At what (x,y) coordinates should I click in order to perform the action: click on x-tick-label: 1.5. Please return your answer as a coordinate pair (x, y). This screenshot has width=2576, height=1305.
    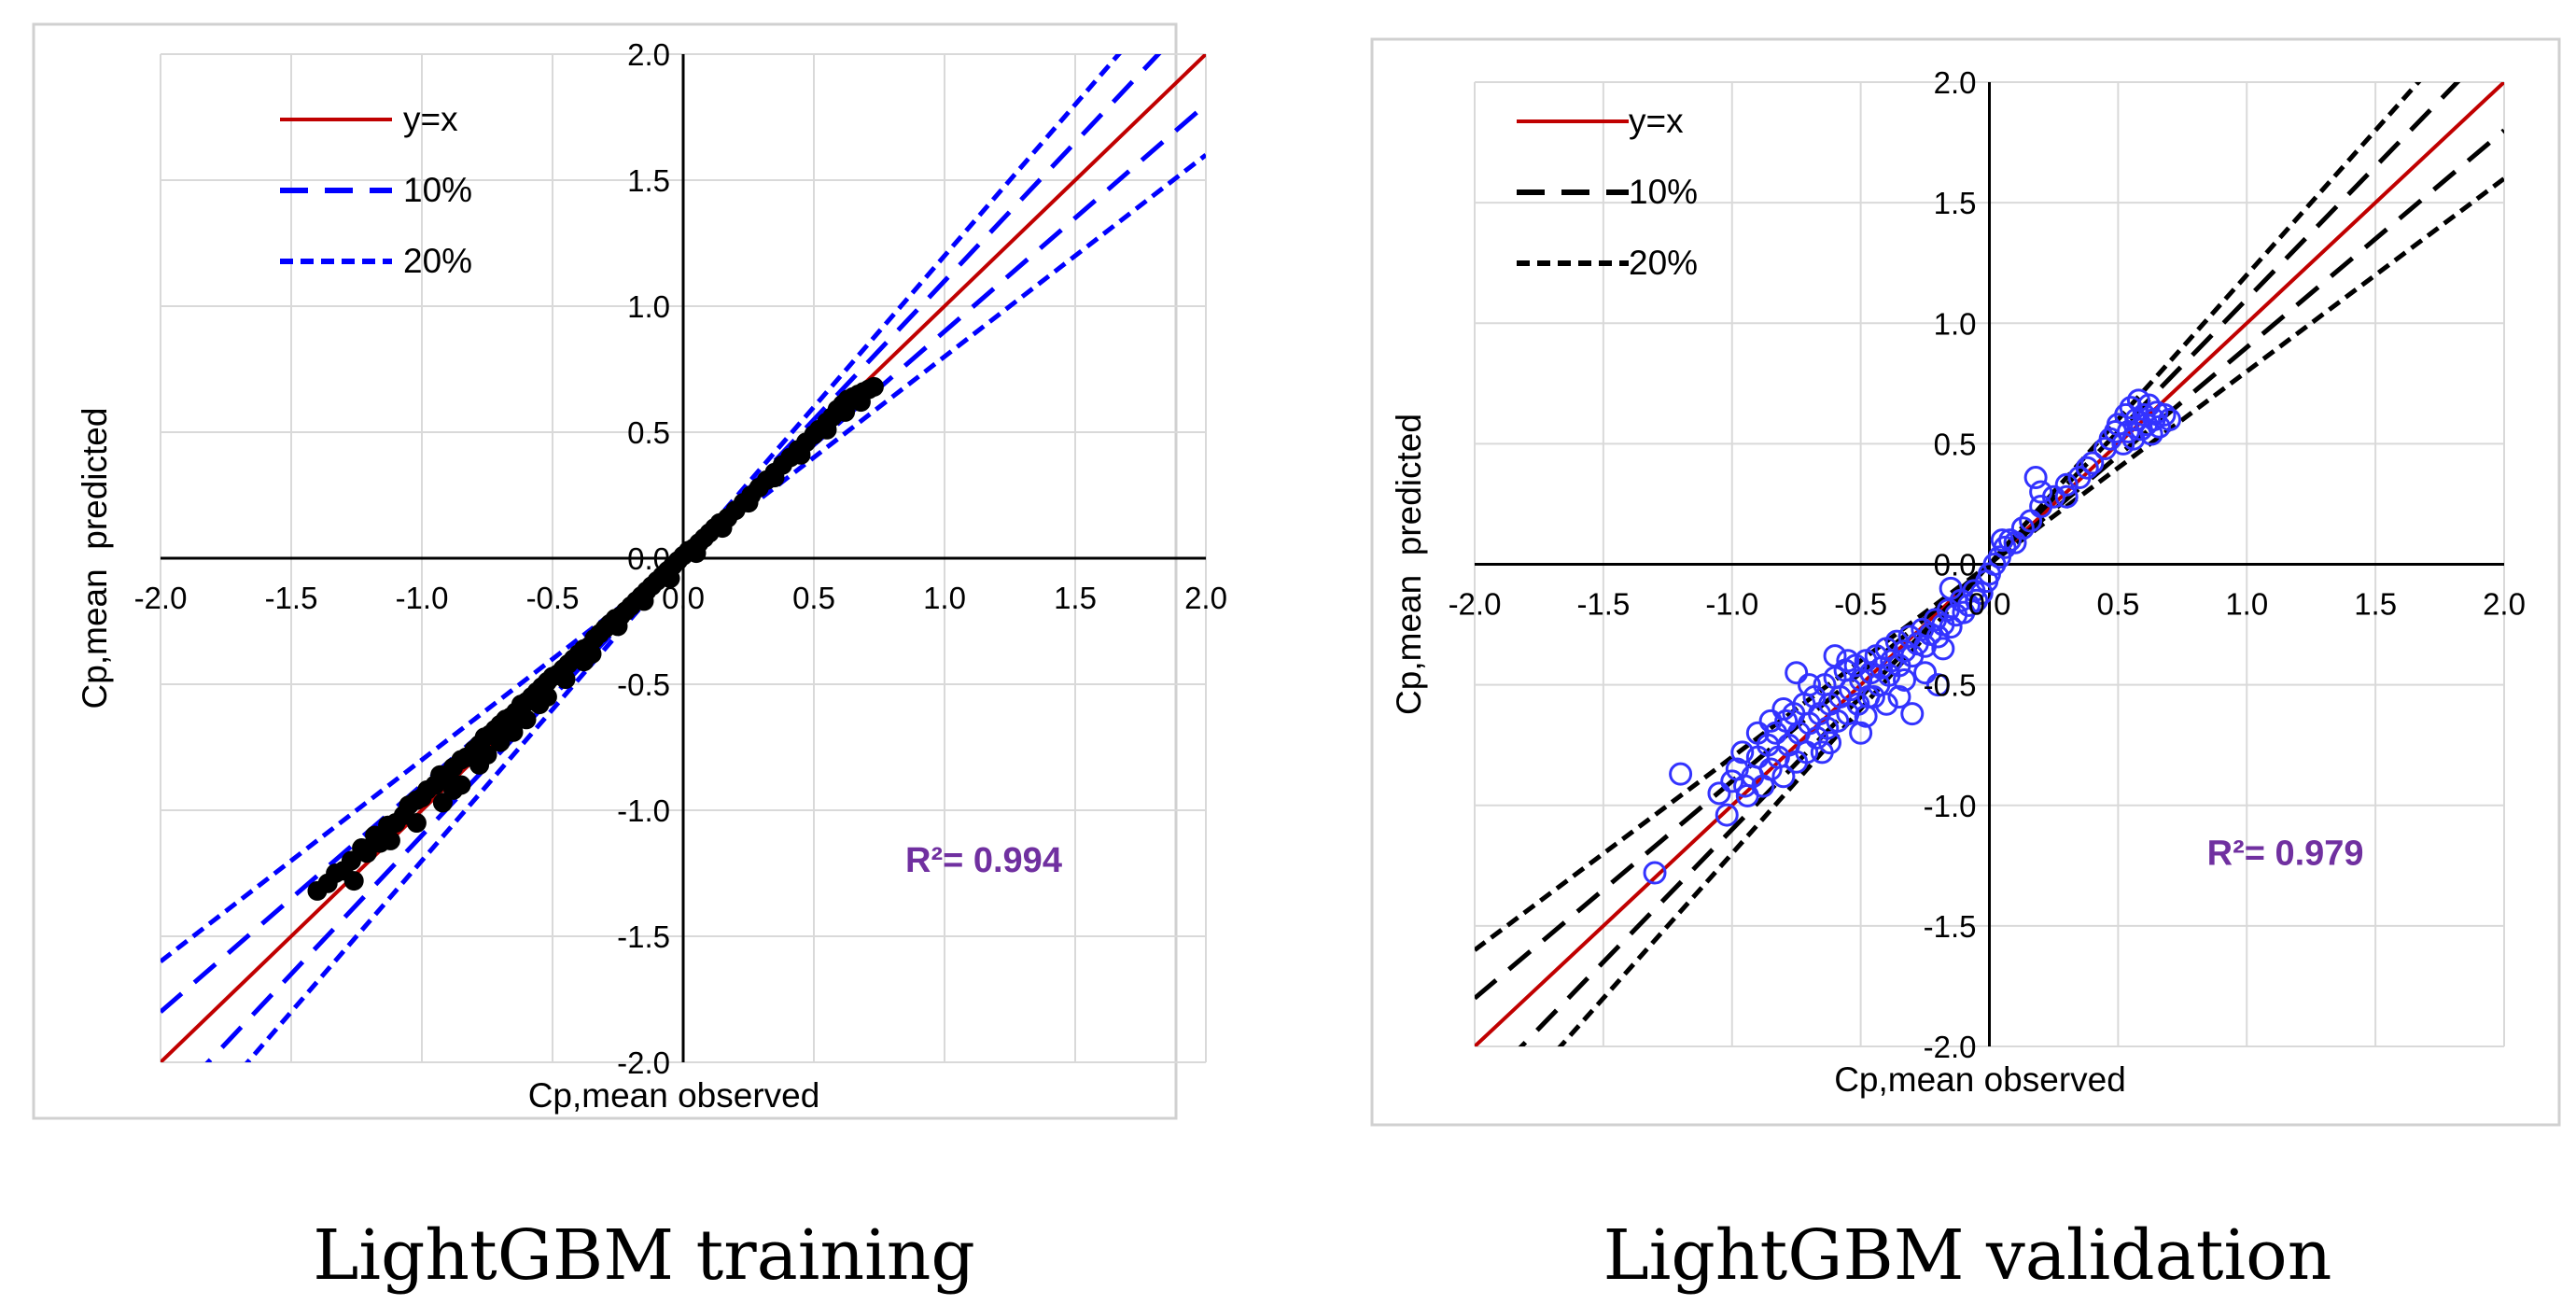
    Looking at the image, I should click on (2375, 604).